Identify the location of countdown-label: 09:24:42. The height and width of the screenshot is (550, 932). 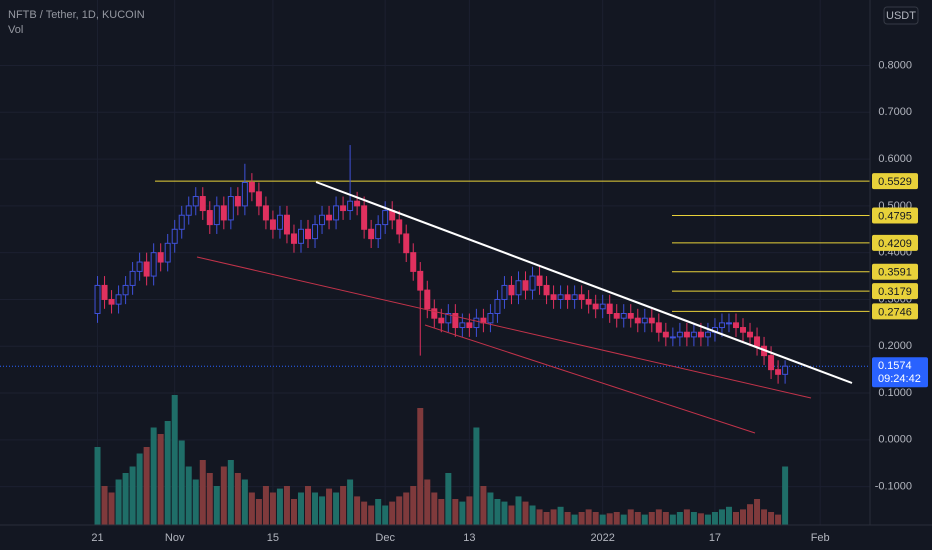
(899, 379).